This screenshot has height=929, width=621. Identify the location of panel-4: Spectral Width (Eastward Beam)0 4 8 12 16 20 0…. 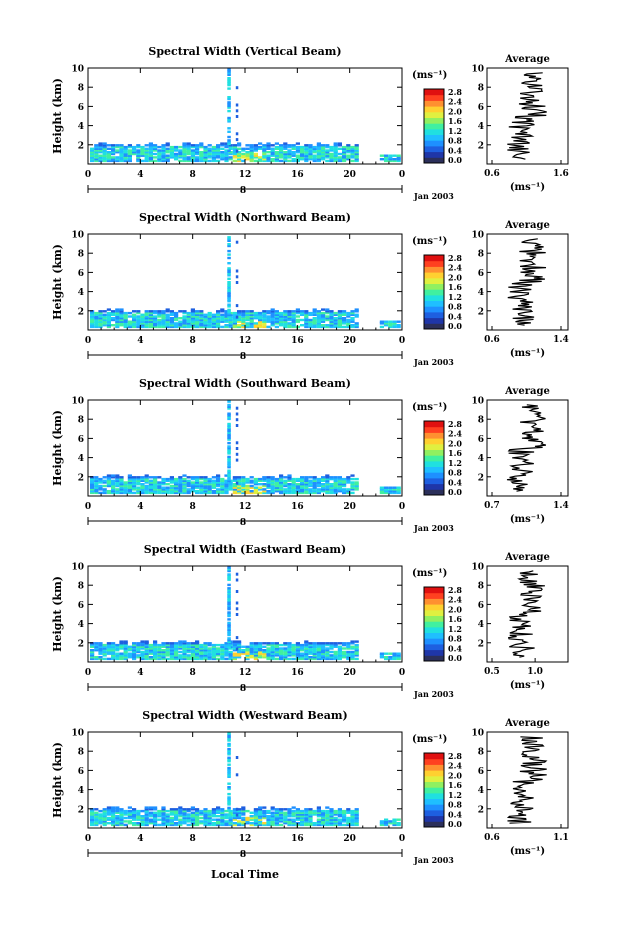
(310, 621).